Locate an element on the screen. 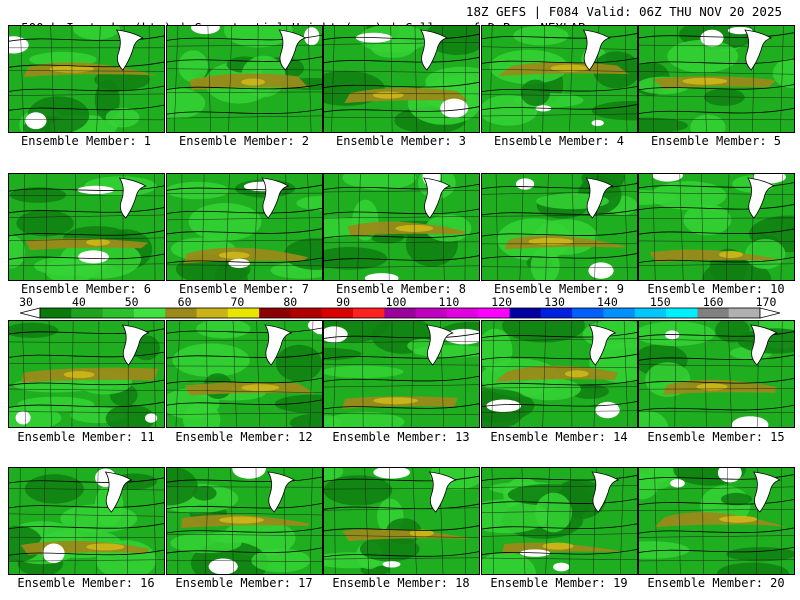  colorbar-tick-label: 90 is located at coordinates (343, 302).